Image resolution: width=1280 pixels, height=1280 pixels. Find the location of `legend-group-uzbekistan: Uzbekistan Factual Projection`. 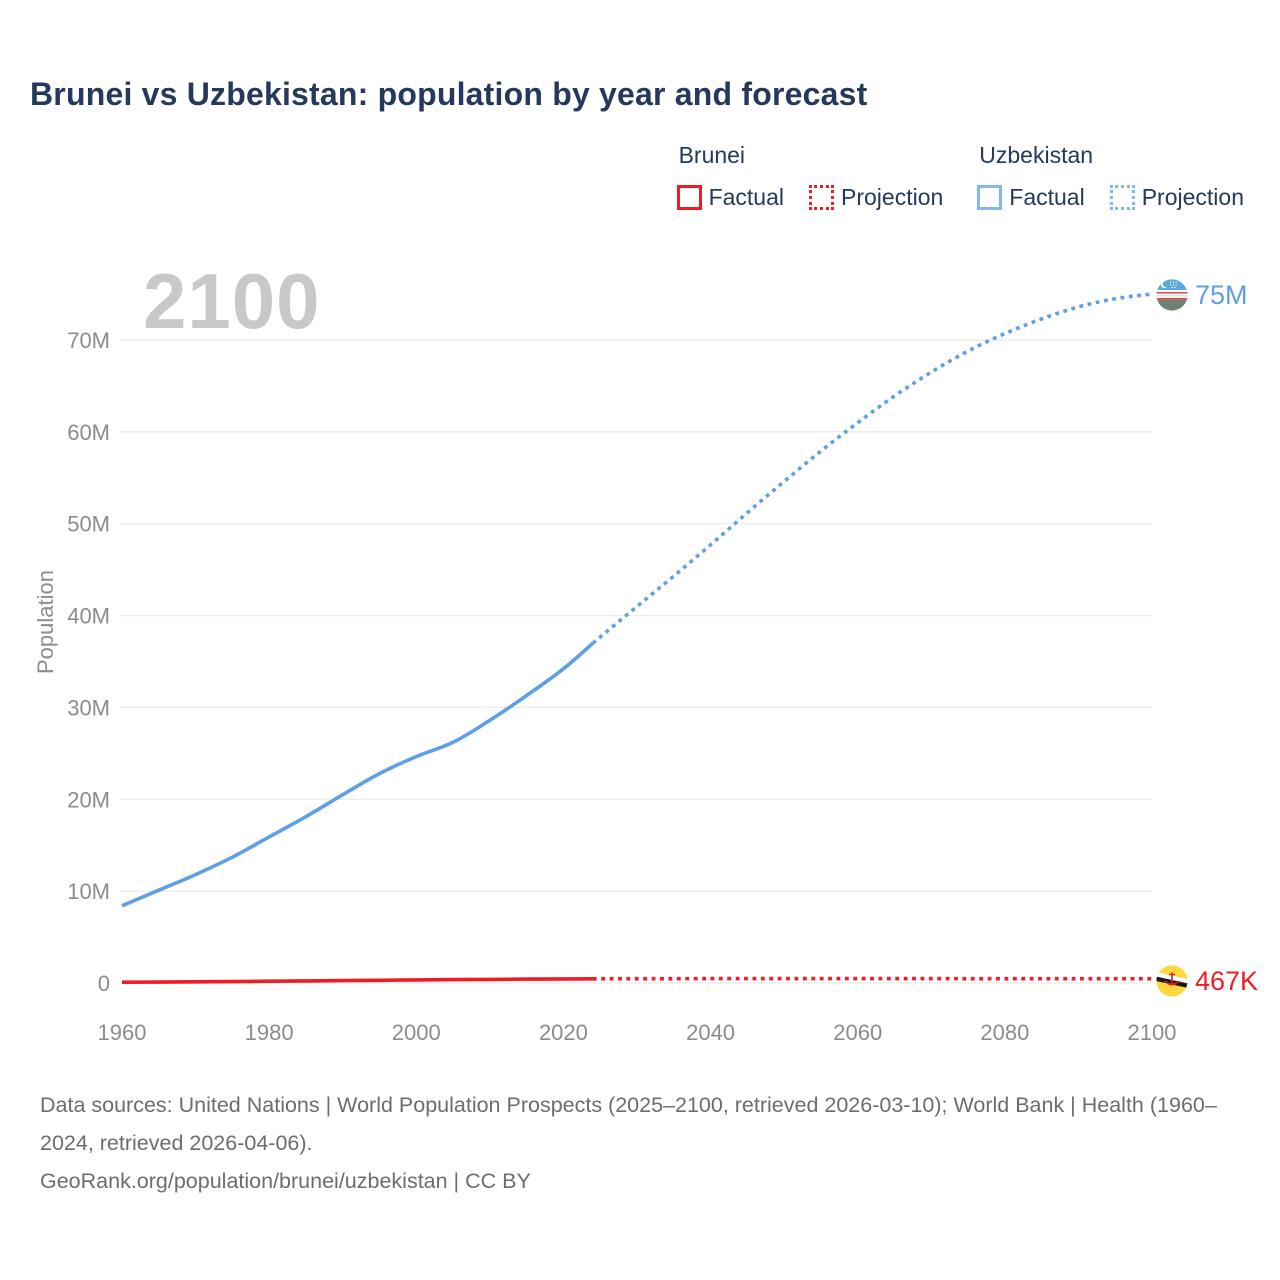

legend-group-uzbekistan: Uzbekistan Factual Projection is located at coordinates (1110, 176).